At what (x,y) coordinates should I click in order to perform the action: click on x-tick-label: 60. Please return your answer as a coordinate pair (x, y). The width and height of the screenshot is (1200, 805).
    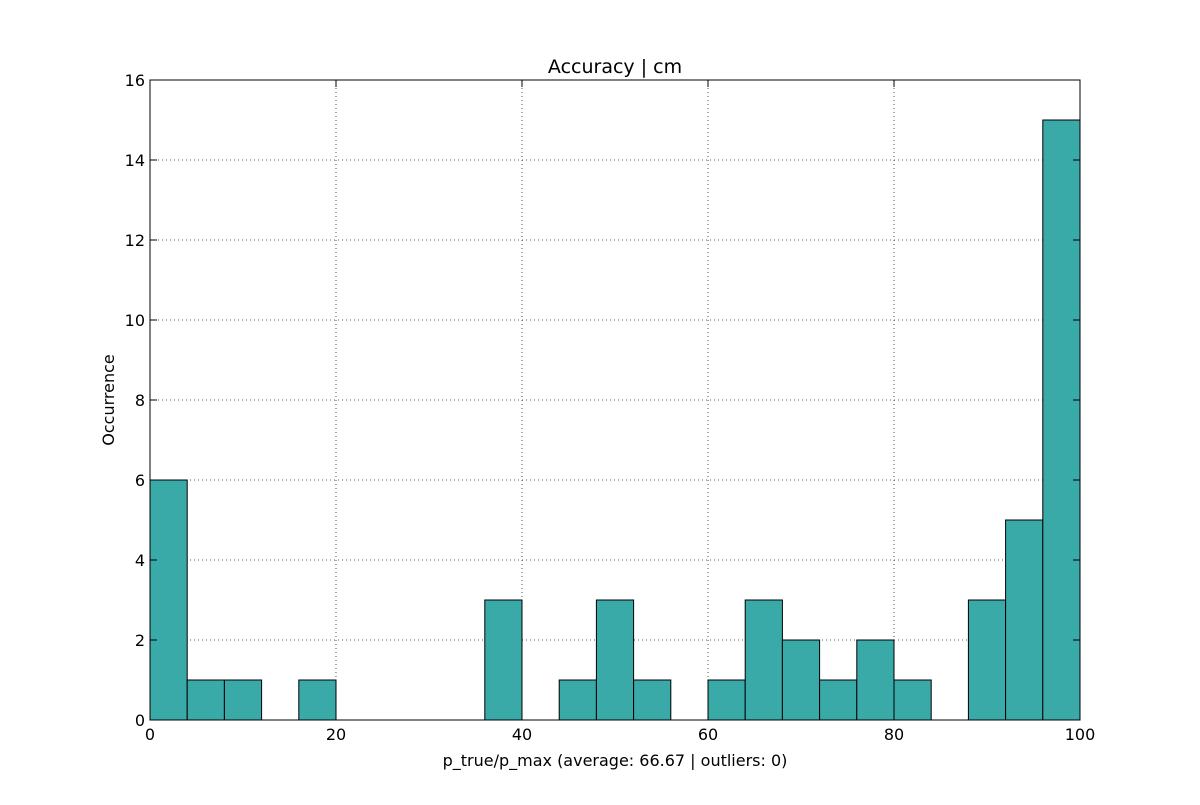
    Looking at the image, I should click on (708, 734).